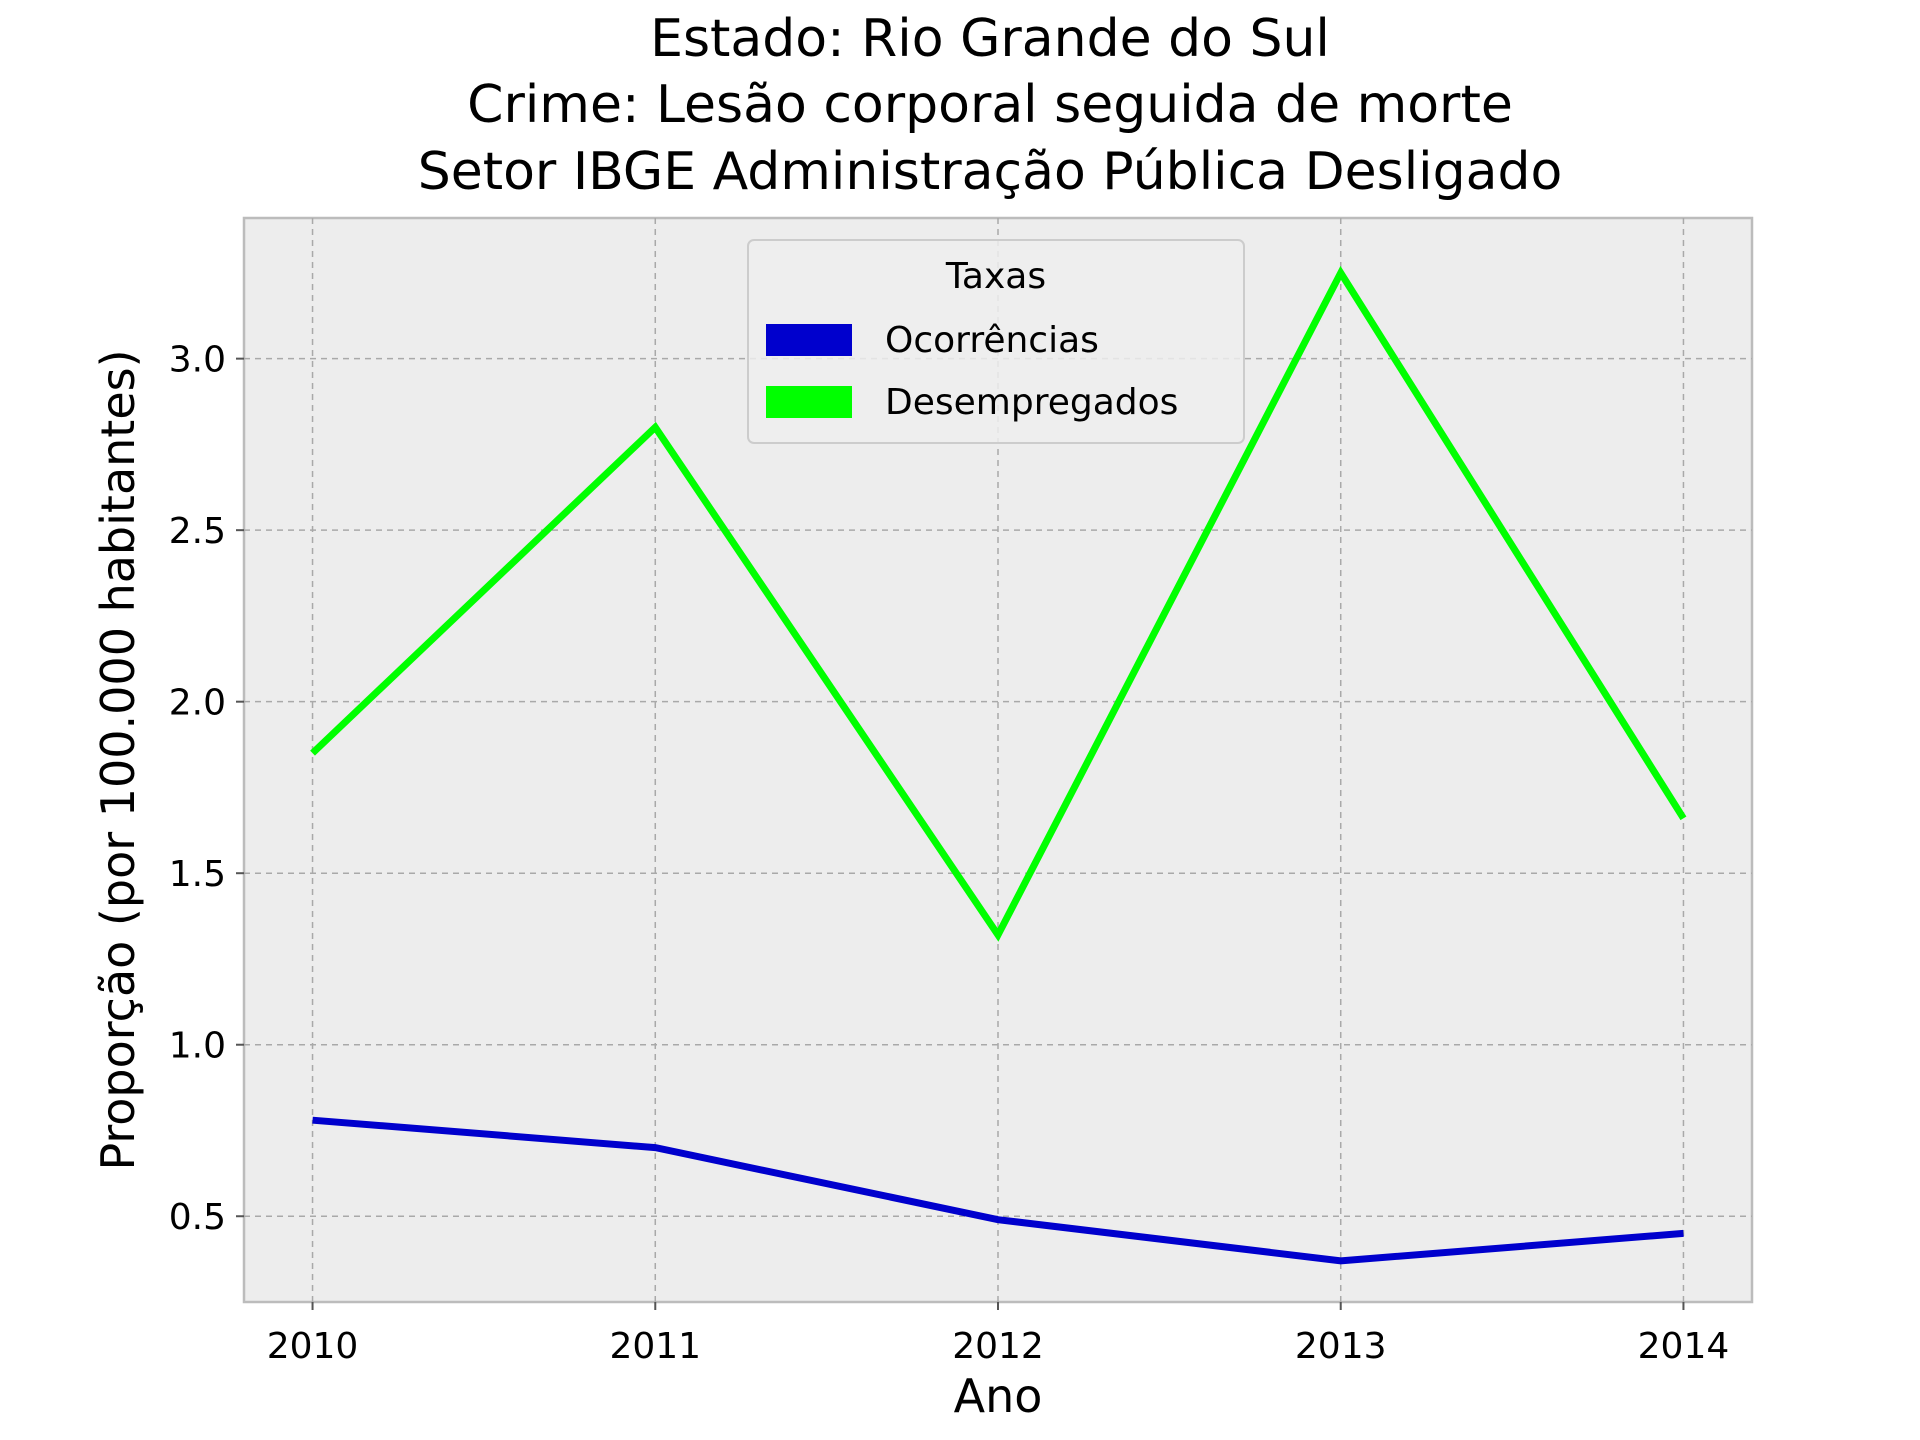 Image resolution: width=1920 pixels, height=1440 pixels. Describe the element at coordinates (992, 340) in the screenshot. I see `legend-label-ocorrencias: Ocorrências` at that location.